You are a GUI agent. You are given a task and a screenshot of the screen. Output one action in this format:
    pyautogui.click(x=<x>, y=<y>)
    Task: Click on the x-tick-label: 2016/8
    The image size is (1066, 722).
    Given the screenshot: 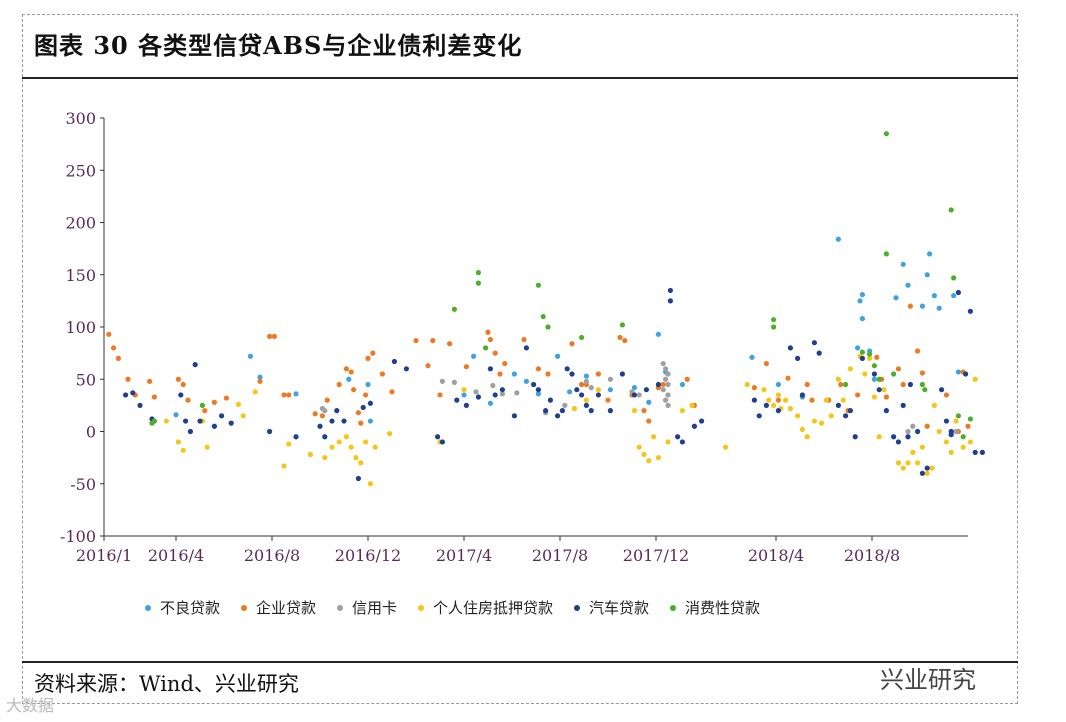 What is the action you would take?
    pyautogui.click(x=272, y=555)
    